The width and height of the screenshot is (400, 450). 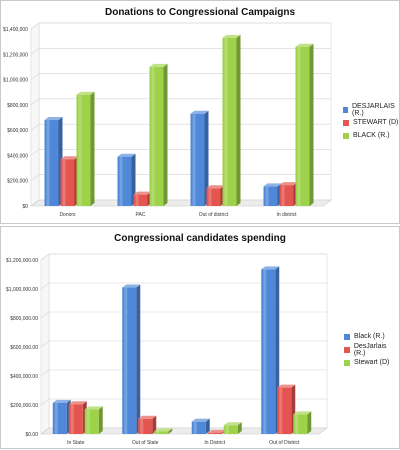 What do you see at coordinates (200, 12) in the screenshot?
I see `chart-title: Donations to Congressional Campaigns` at bounding box center [200, 12].